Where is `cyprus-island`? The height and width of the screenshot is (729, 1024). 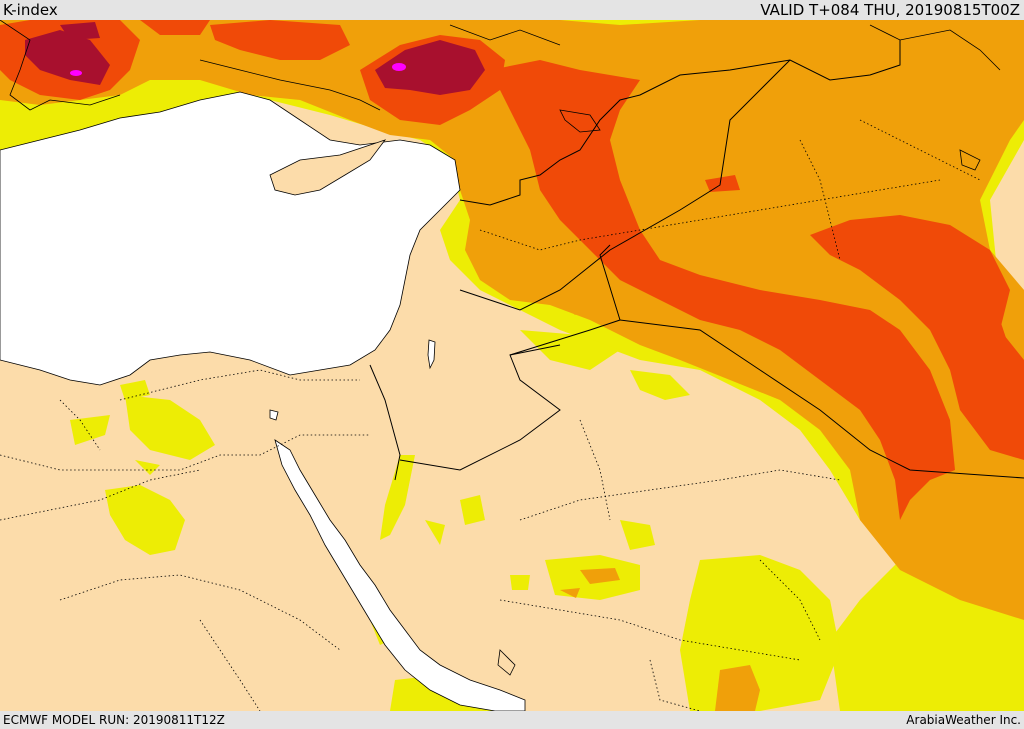 cyprus-island is located at coordinates (328, 167).